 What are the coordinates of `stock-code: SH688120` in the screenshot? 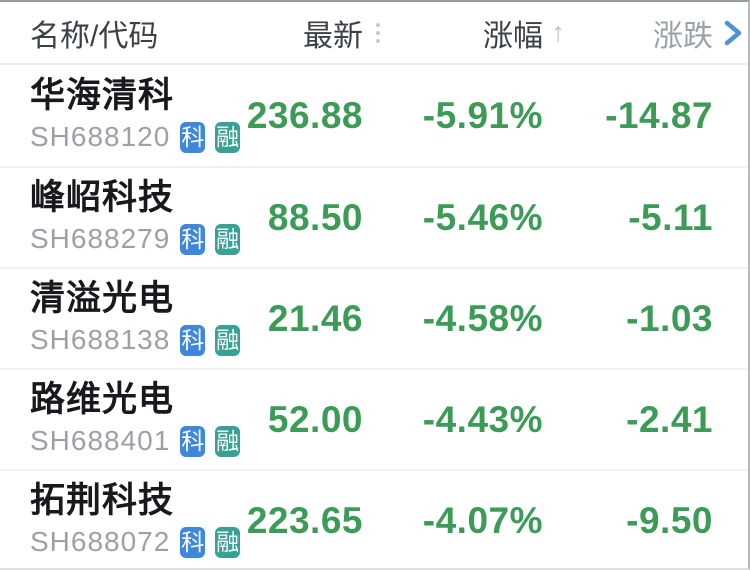 It's located at (100, 137).